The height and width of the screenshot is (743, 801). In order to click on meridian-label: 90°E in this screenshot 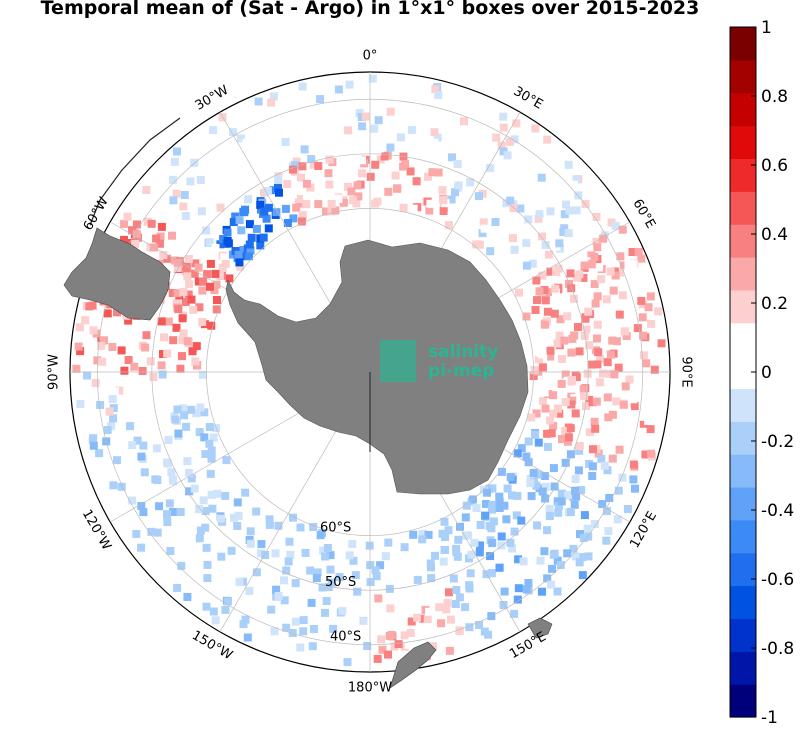, I will do `click(686, 371)`.